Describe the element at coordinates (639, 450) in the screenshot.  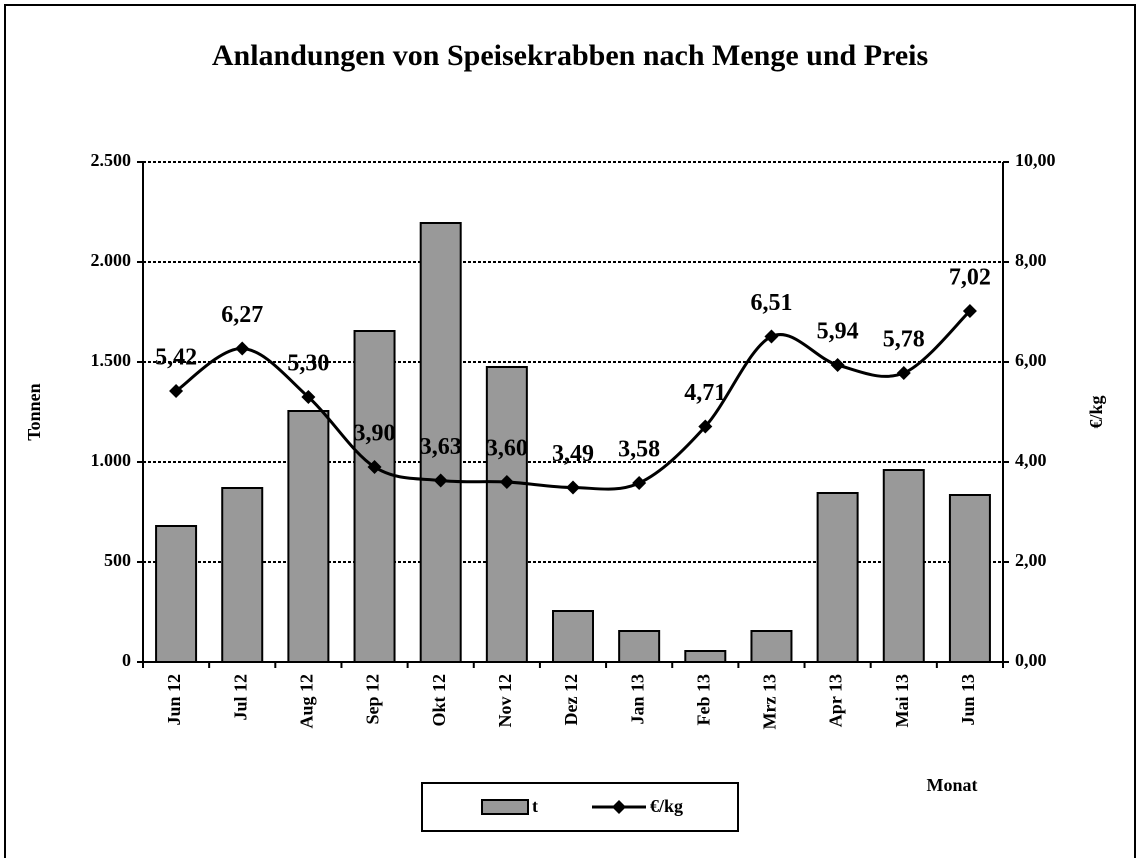
I see `data-label: 3,58` at that location.